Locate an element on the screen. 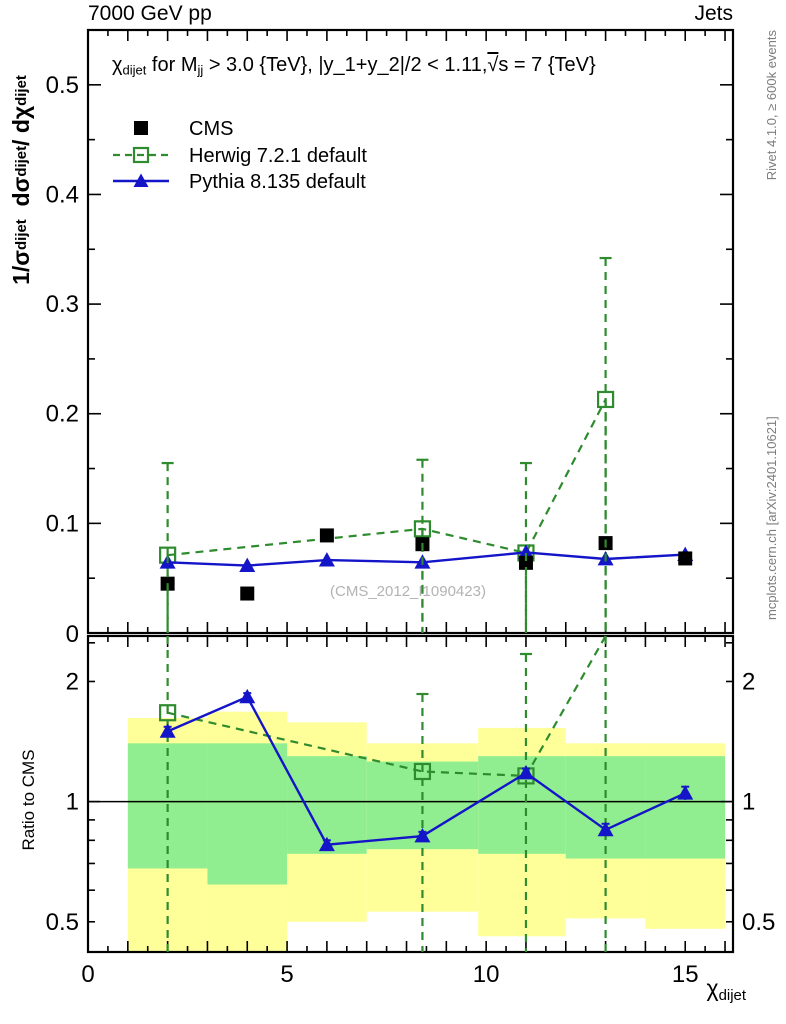 The image size is (786, 1024). series-pythia-ratio is located at coordinates (426, 770).